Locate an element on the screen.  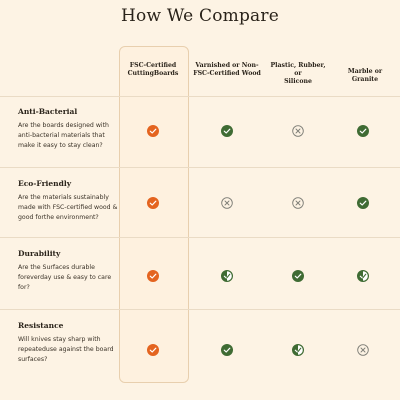
row-title: Durability is located at coordinates (39, 253).